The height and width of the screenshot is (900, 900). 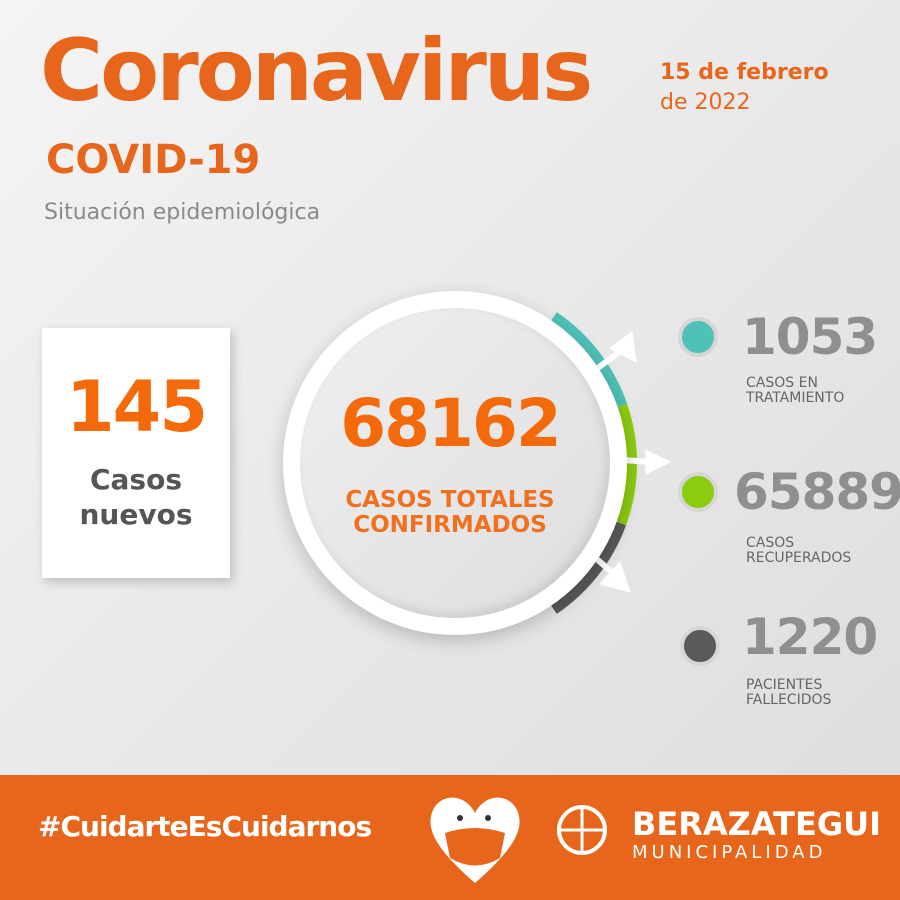 What do you see at coordinates (705, 102) in the screenshot?
I see `date-line2: de 2022` at bounding box center [705, 102].